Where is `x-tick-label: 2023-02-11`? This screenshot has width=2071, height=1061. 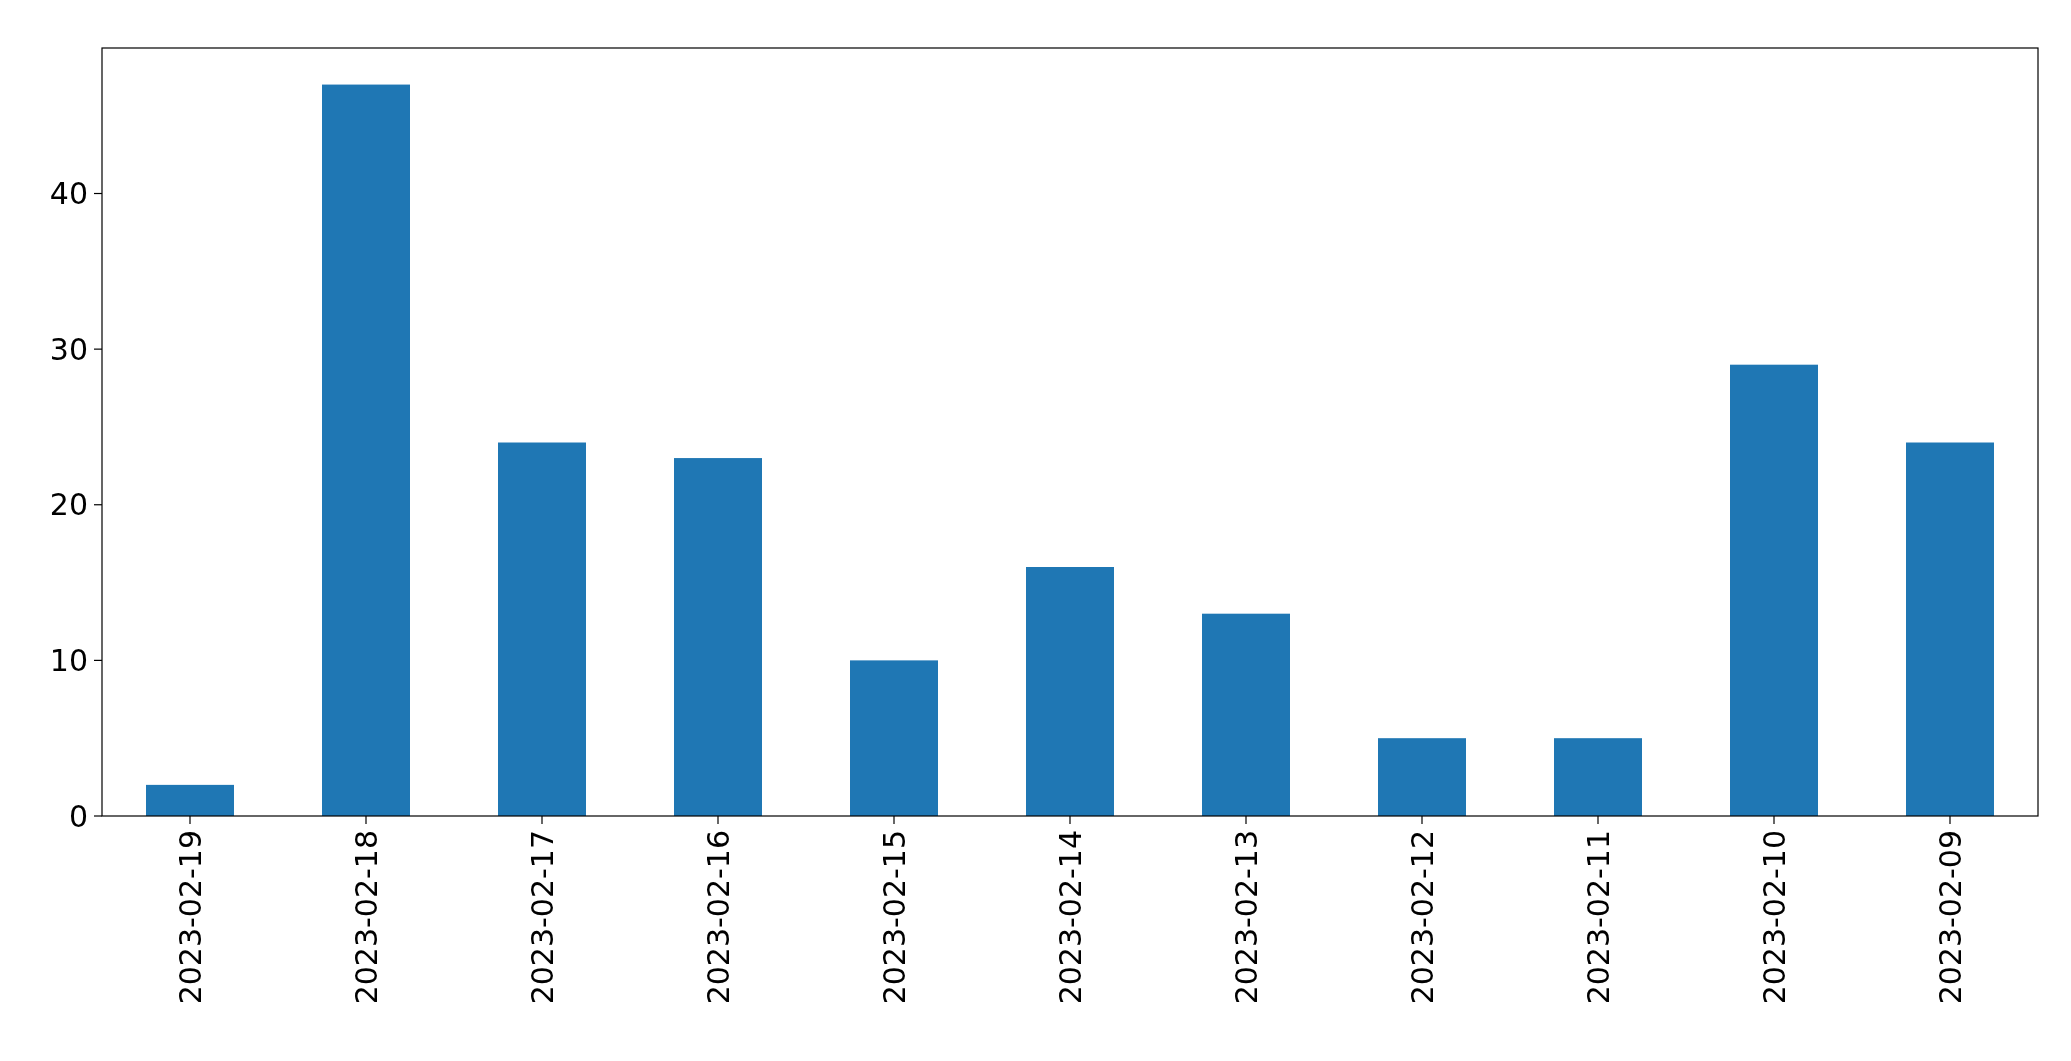
x-tick-label: 2023-02-11 is located at coordinates (1598, 917).